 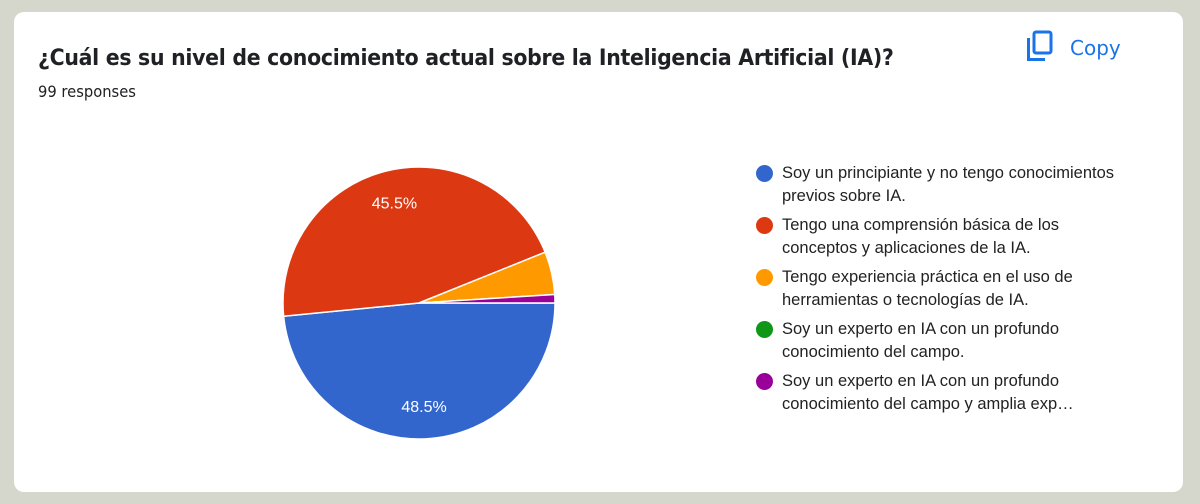 What do you see at coordinates (87, 91) in the screenshot?
I see `response-count: 99 responses` at bounding box center [87, 91].